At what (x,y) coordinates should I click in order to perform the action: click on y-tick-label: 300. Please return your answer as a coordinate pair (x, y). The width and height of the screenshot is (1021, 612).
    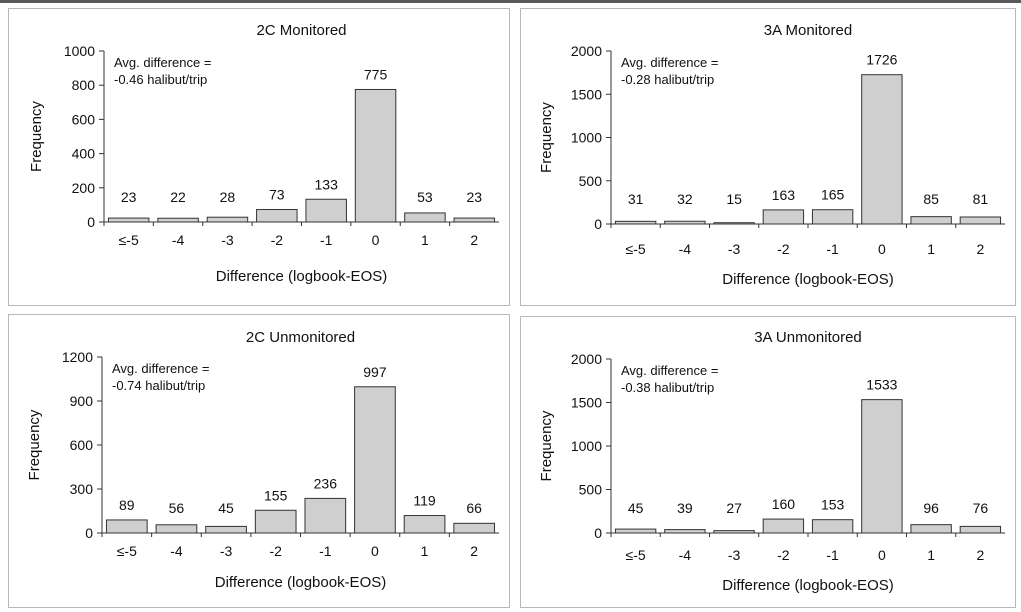
    Looking at the image, I should click on (82, 489).